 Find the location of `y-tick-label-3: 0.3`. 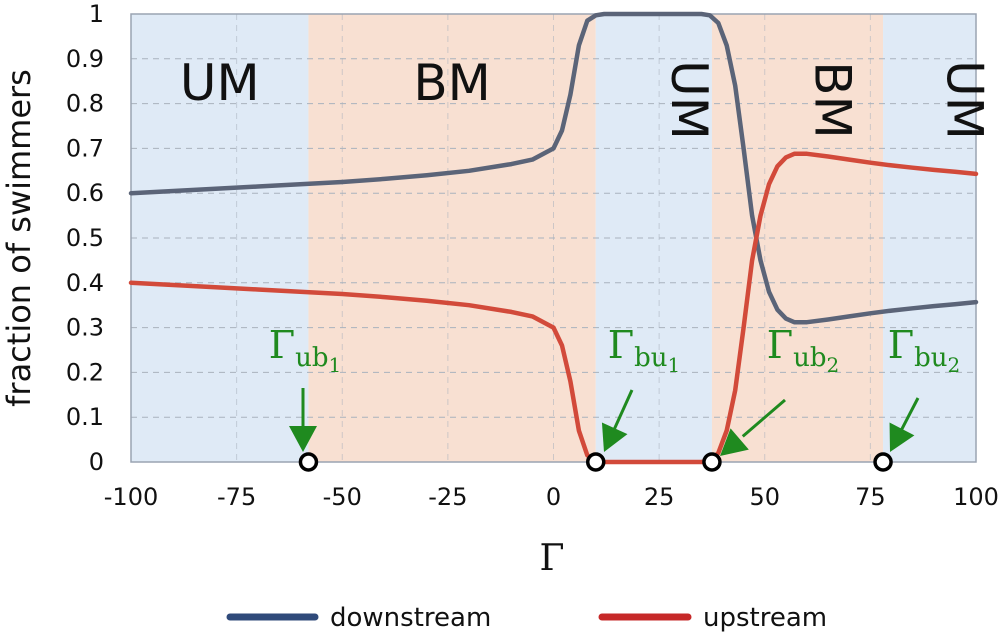

y-tick-label-3: 0.3 is located at coordinates (85, 328).